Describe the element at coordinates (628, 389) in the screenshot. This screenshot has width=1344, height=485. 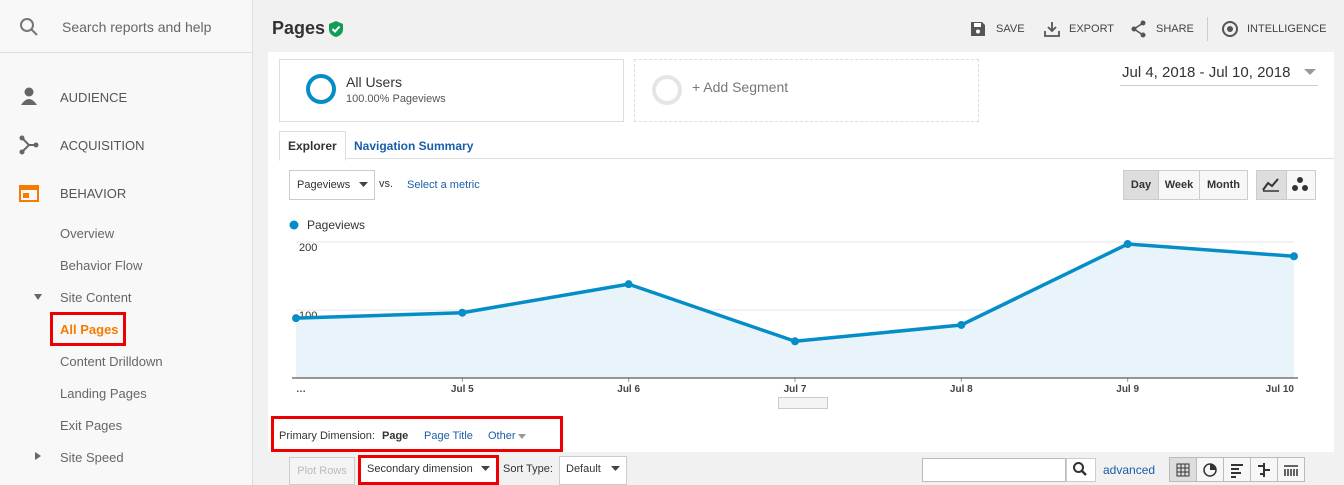
I see `x-tick-label: Jul 6` at that location.